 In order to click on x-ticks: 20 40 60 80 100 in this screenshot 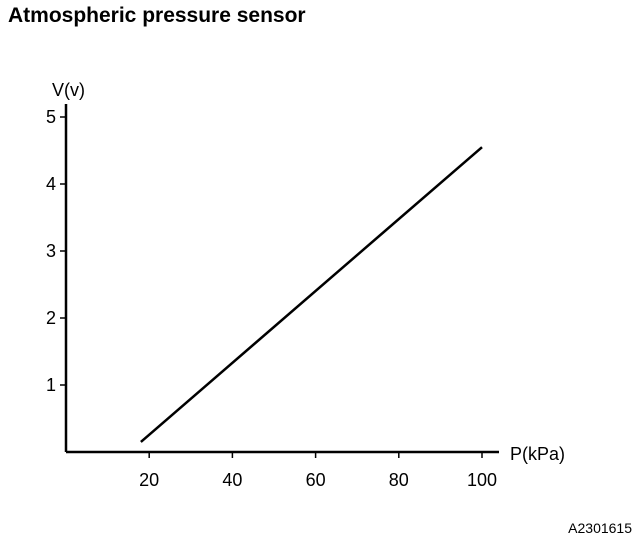, I will do `click(318, 471)`.